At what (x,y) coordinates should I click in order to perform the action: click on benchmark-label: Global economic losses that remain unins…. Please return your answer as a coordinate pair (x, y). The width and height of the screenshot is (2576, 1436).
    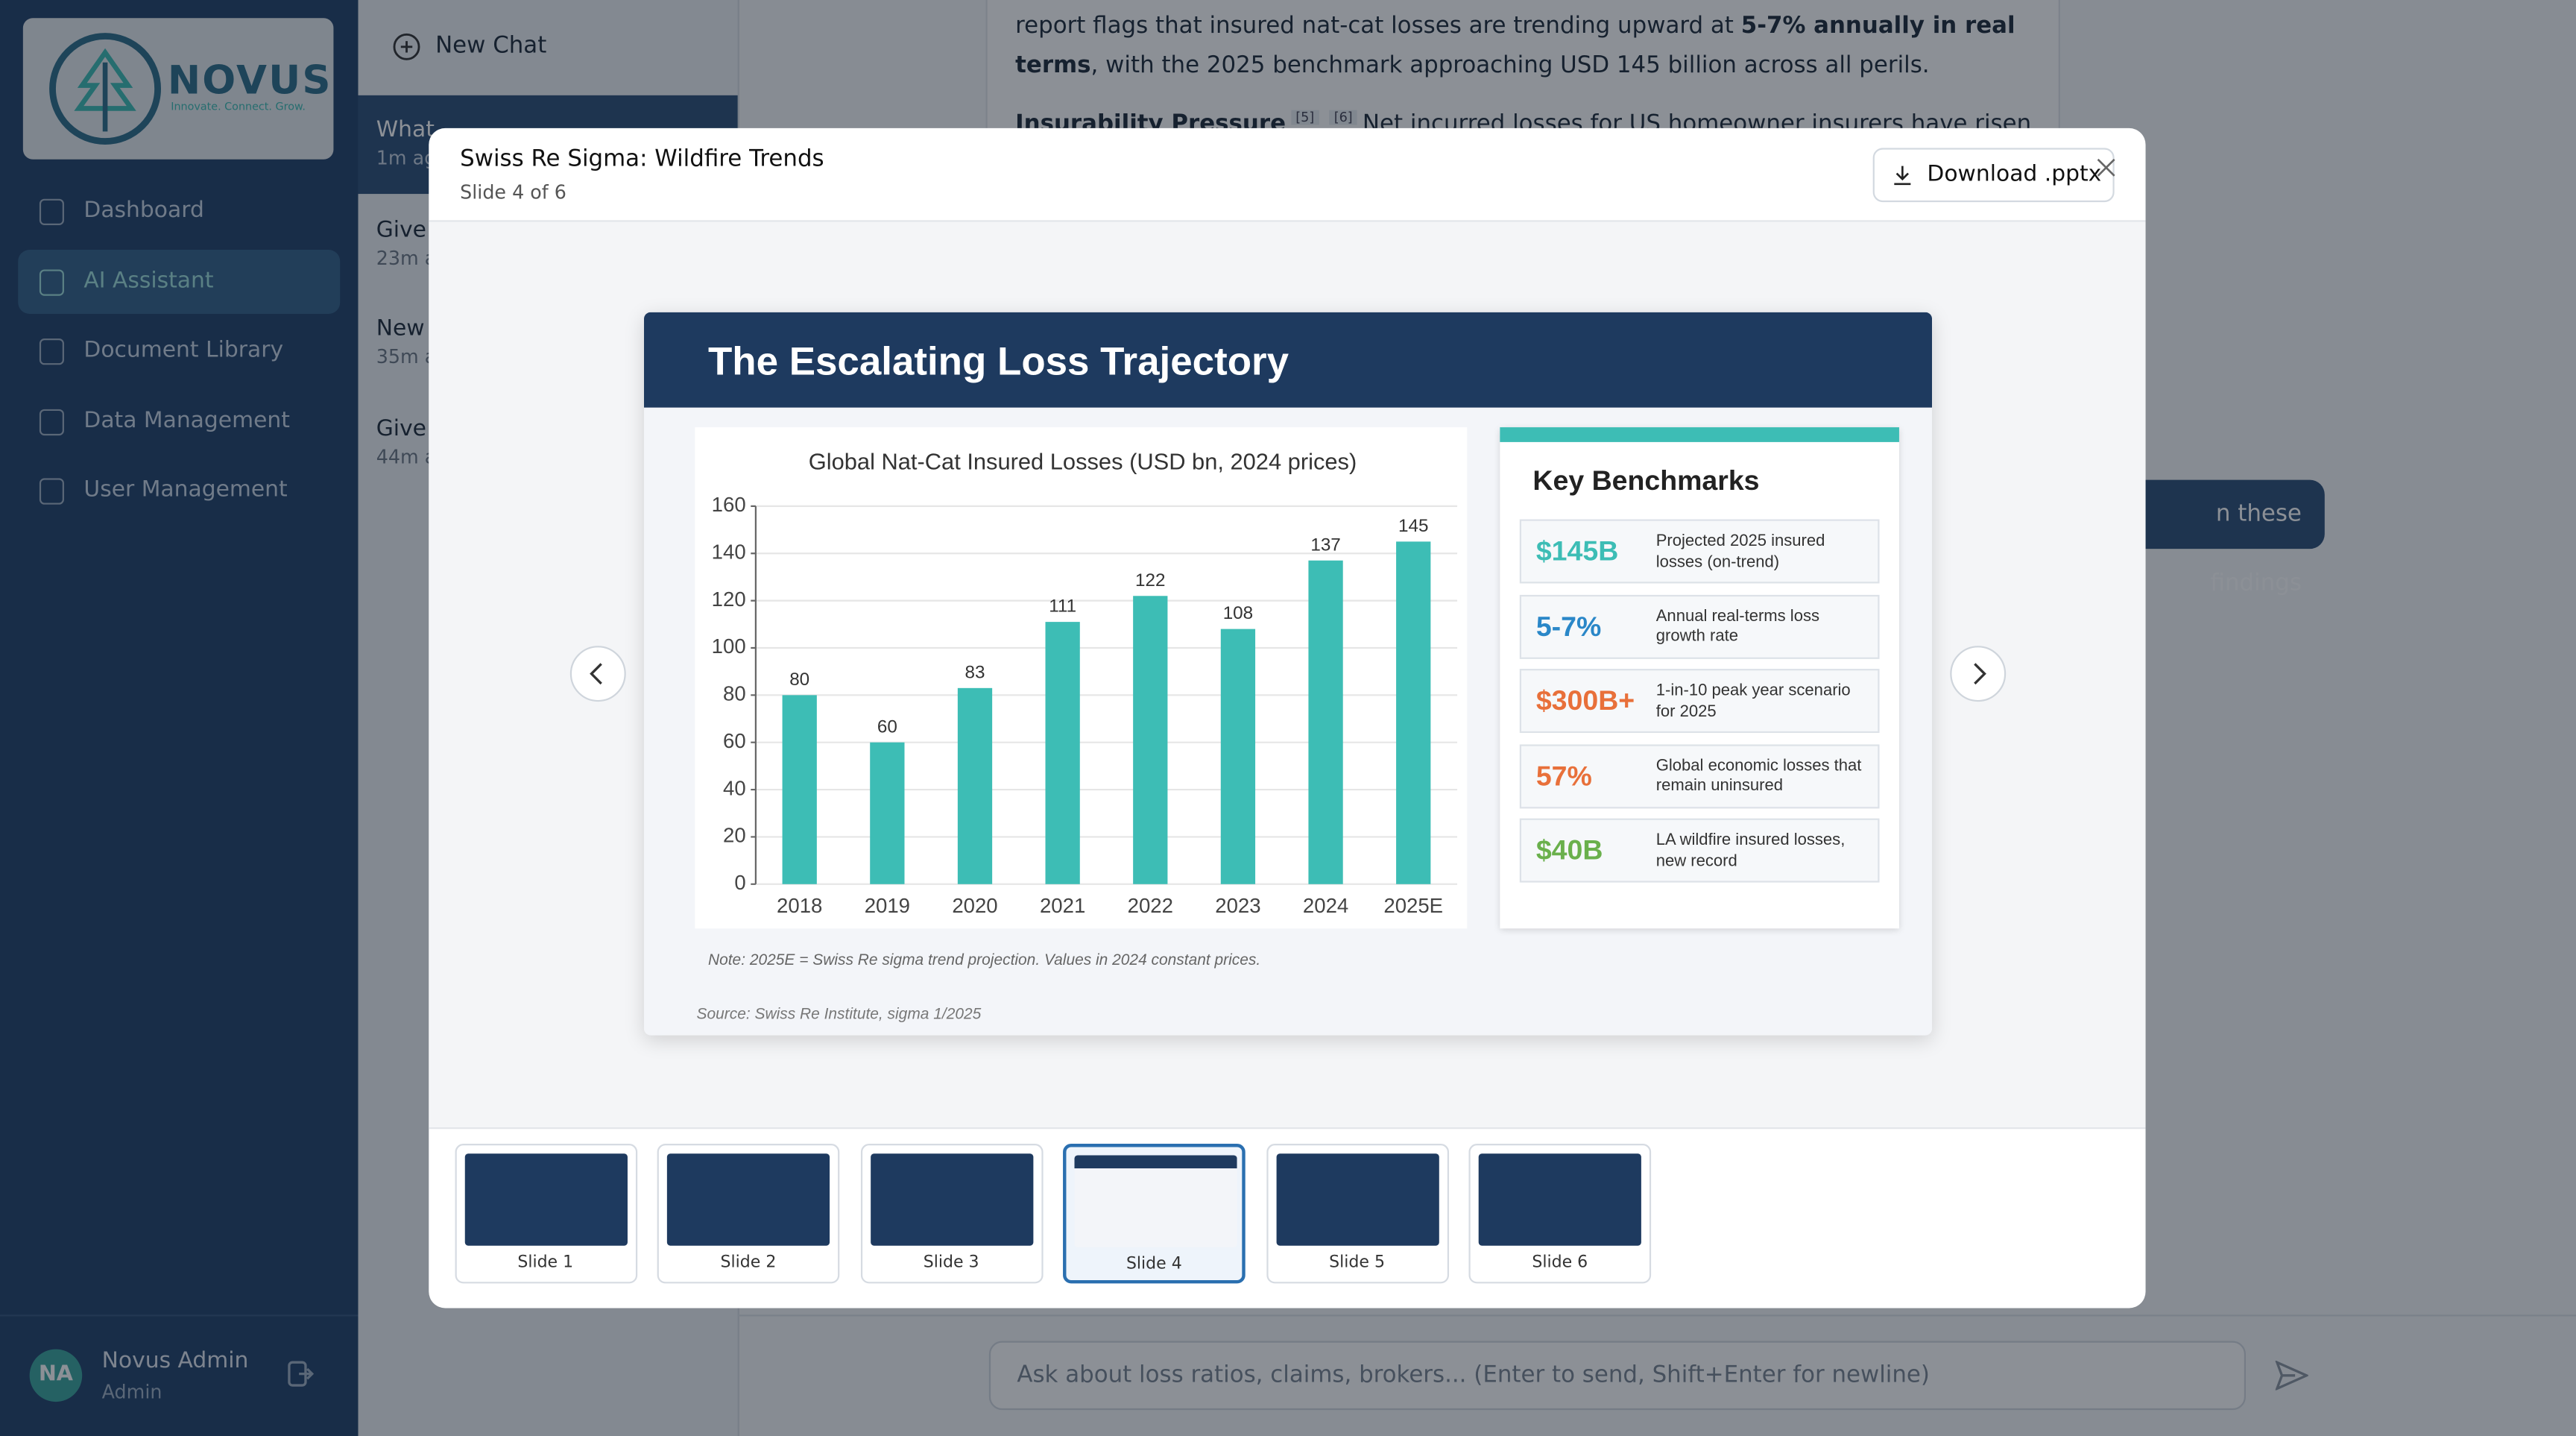
    Looking at the image, I should click on (1758, 776).